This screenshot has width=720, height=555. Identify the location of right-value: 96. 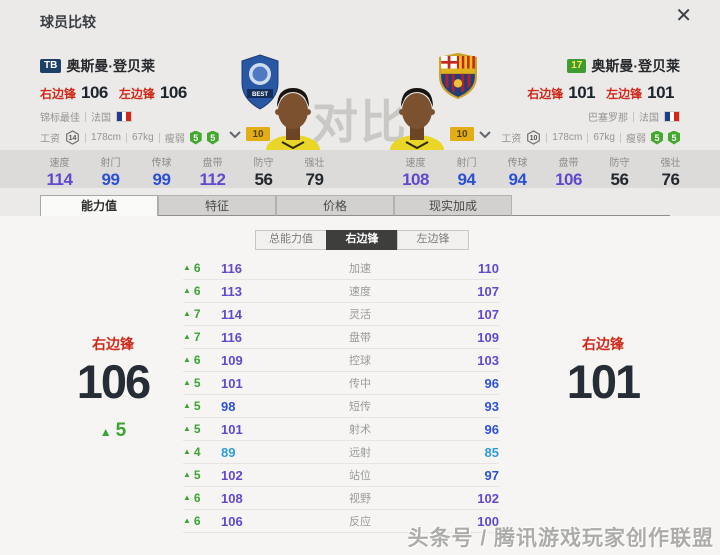
(491, 429).